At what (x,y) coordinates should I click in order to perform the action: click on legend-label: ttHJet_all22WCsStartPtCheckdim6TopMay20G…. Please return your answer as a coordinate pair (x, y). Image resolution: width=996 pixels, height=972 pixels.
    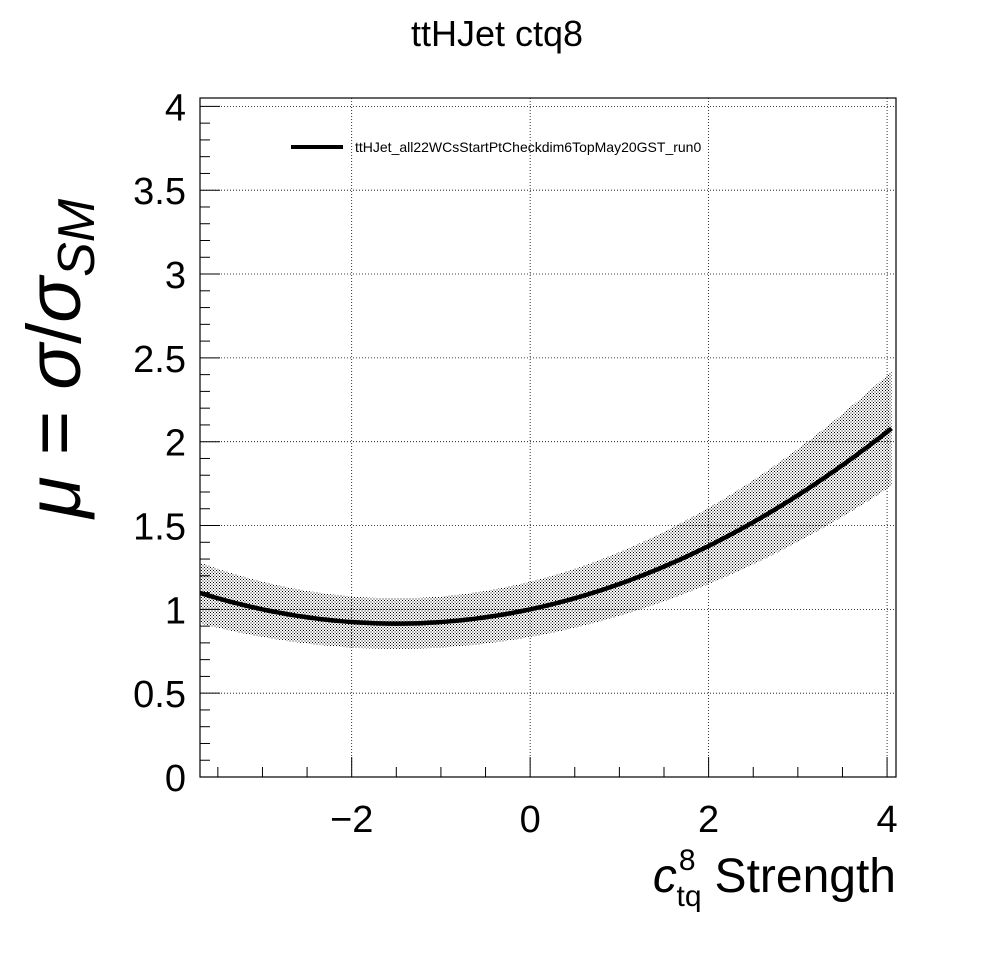
    Looking at the image, I should click on (528, 147).